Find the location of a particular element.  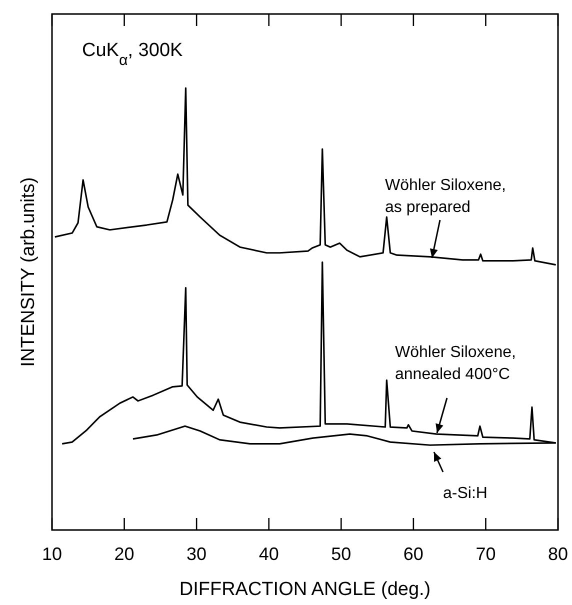

series-label: Wöhler Siloxene, annealed 400°C is located at coordinates (455, 363).